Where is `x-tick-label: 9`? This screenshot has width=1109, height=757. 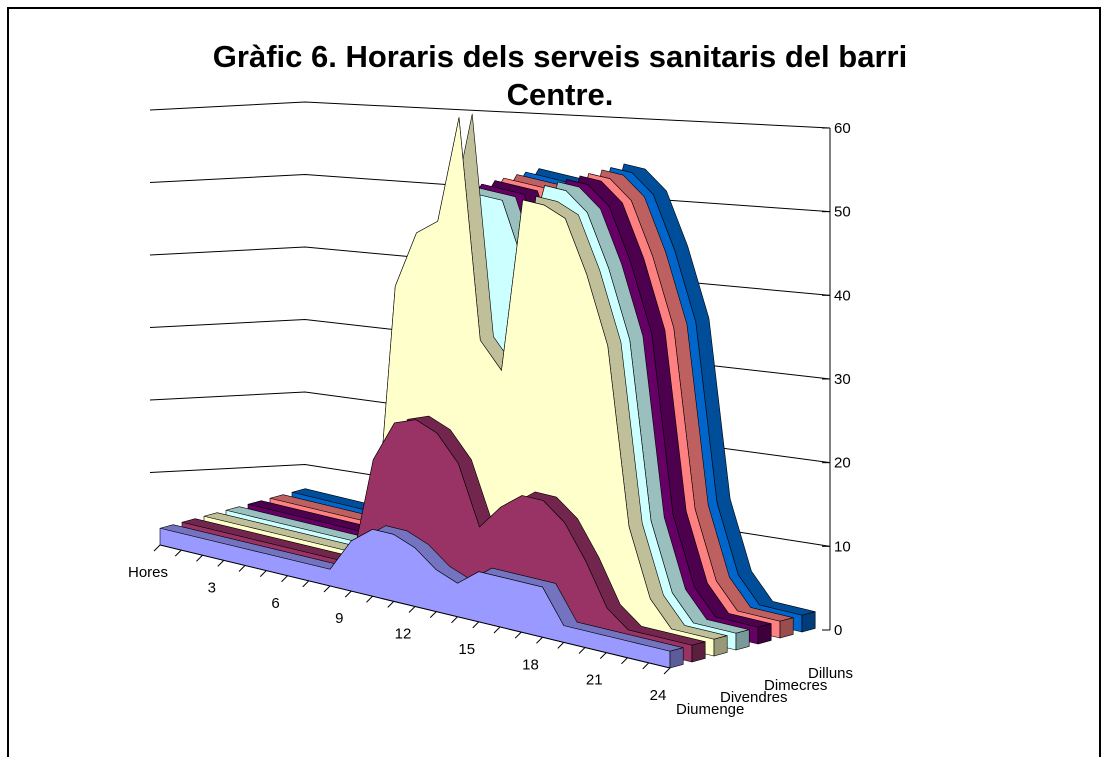 x-tick-label: 9 is located at coordinates (339, 618).